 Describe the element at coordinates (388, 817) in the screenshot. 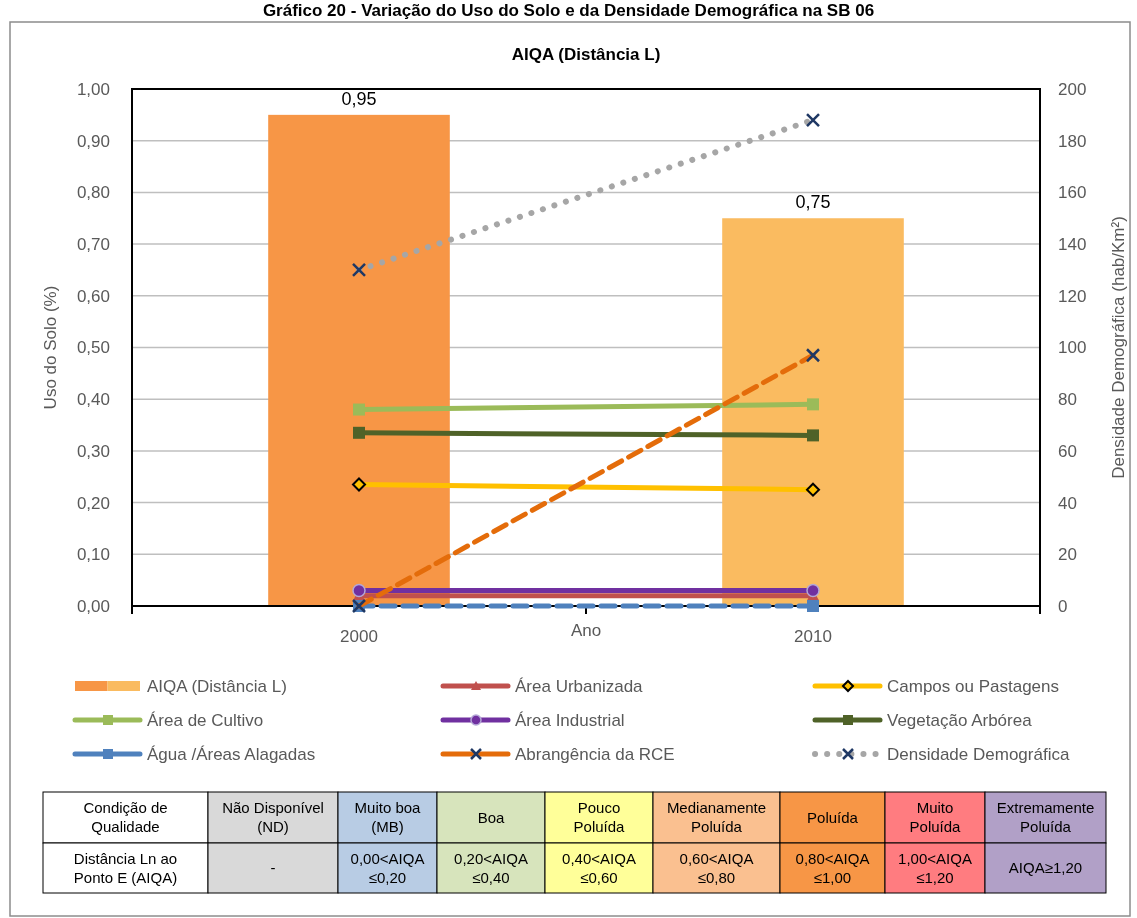

I see `category-label: Muito boa (MB)` at that location.